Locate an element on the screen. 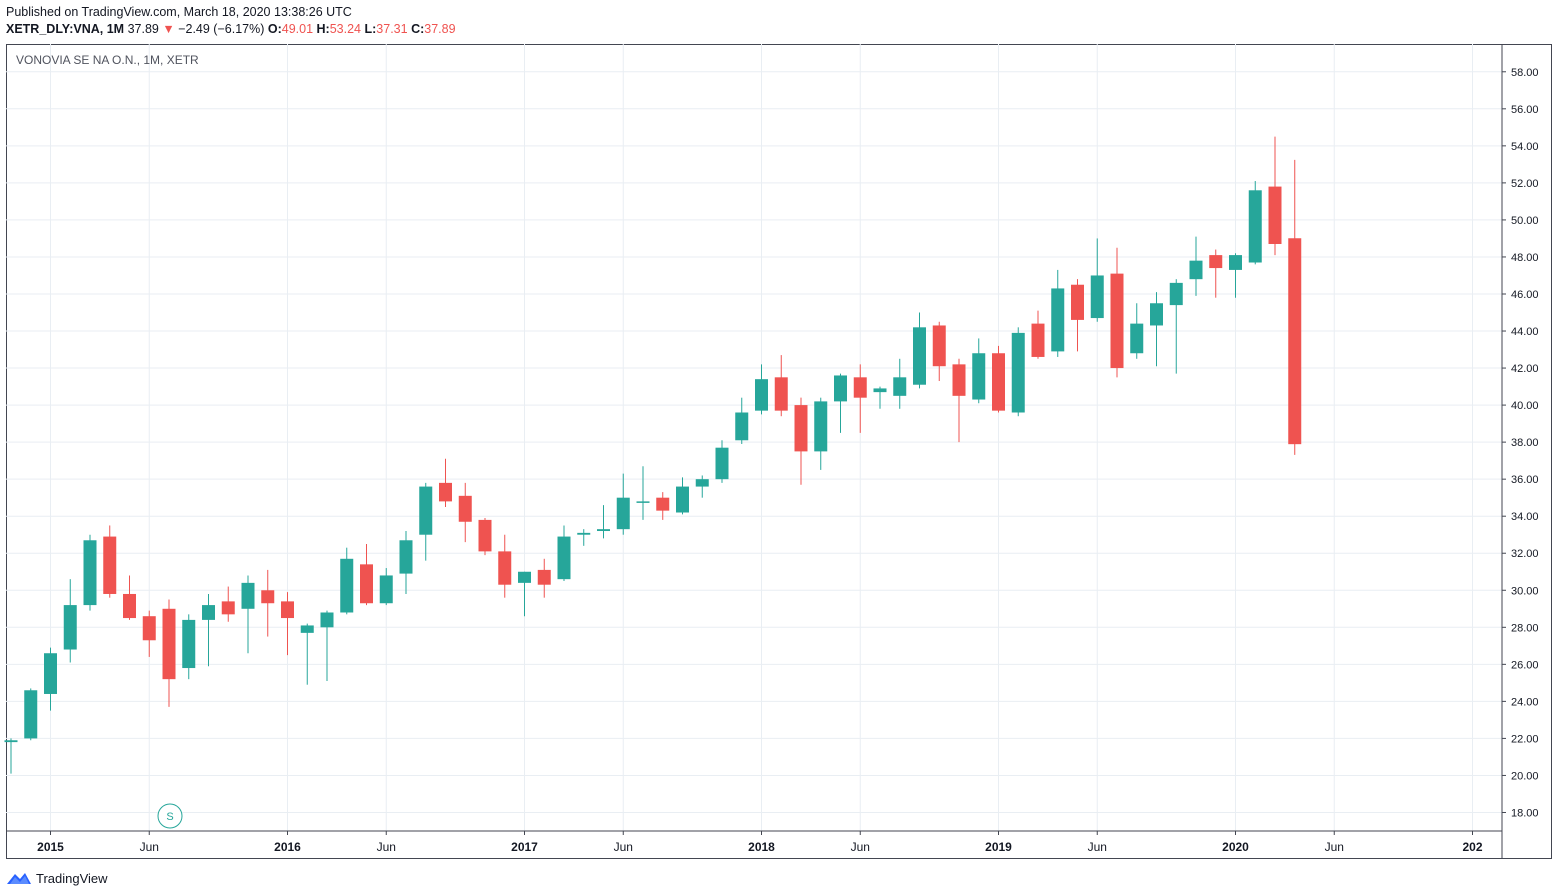 This screenshot has width=1560, height=896. session-marker: S is located at coordinates (170, 816).